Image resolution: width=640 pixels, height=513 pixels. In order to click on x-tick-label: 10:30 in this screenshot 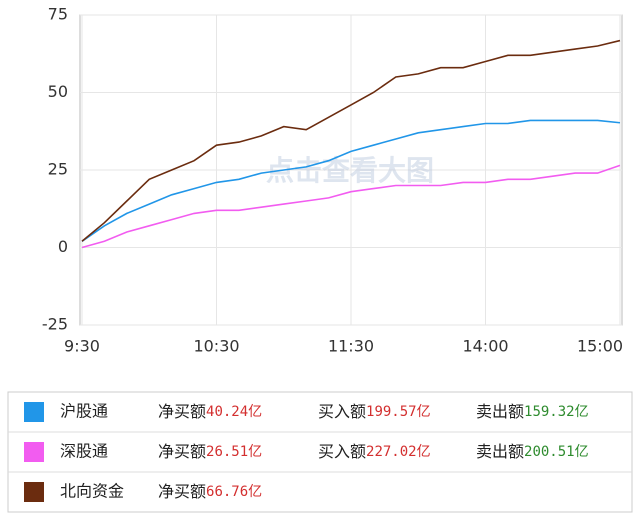, I will do `click(216, 346)`.